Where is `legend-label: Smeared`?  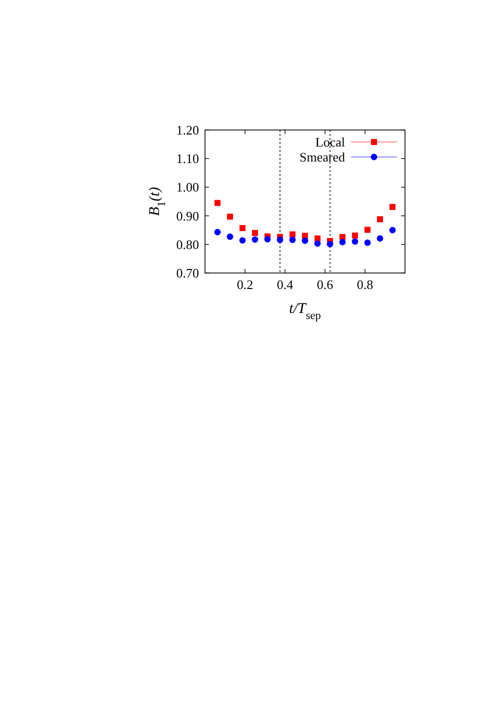
legend-label: Smeared is located at coordinates (323, 157).